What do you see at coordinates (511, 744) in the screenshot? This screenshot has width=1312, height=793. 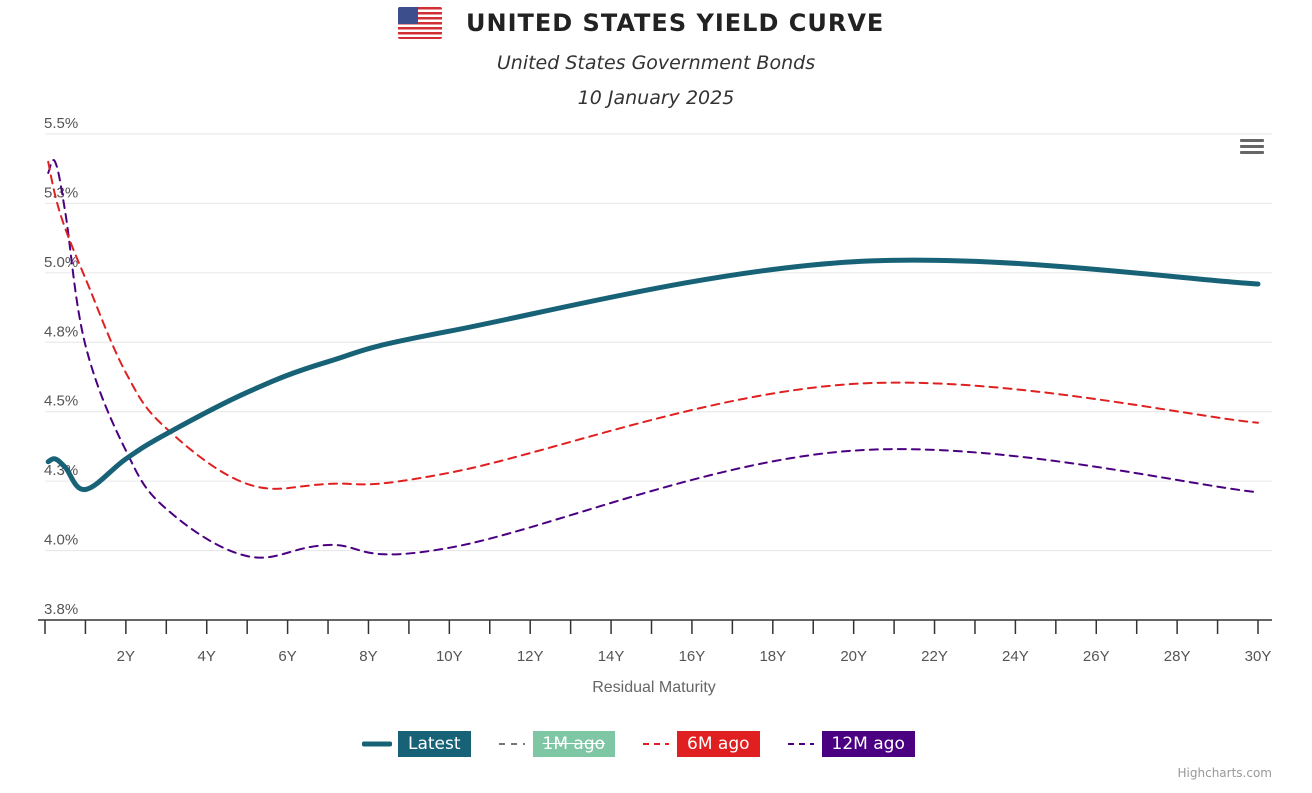 I see `legend-swatch-1m-ago` at bounding box center [511, 744].